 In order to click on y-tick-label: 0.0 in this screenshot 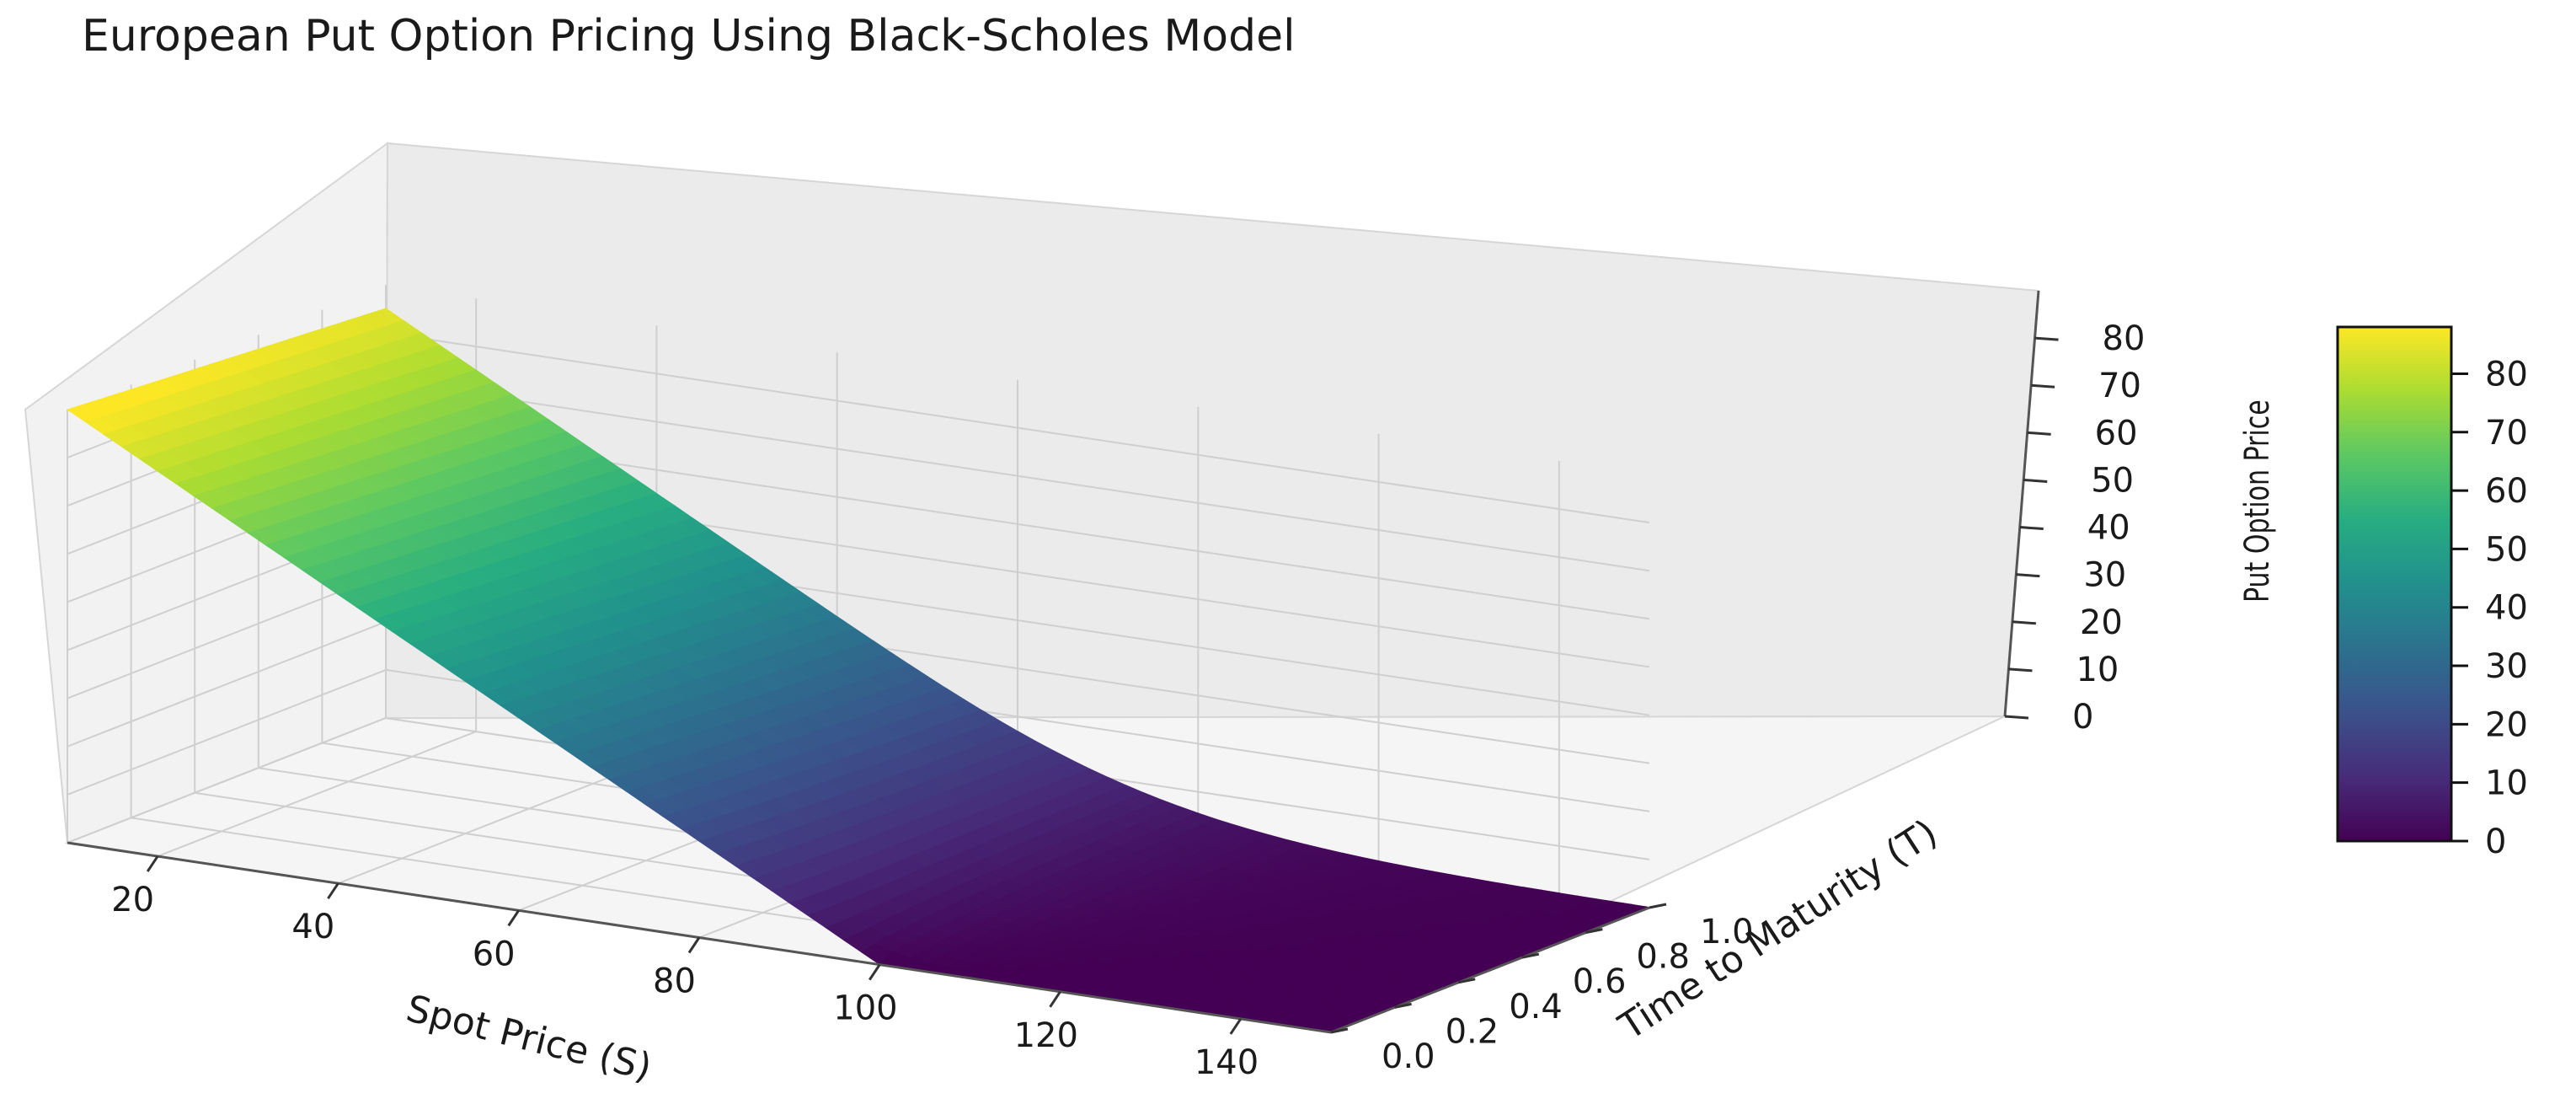, I will do `click(1408, 1056)`.